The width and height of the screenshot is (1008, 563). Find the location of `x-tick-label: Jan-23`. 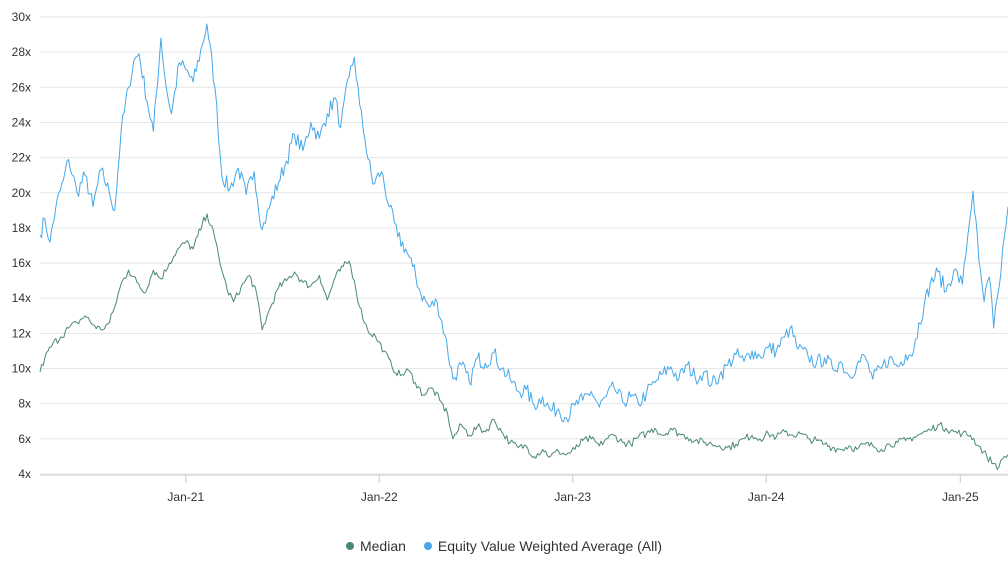

x-tick-label: Jan-23 is located at coordinates (572, 497).